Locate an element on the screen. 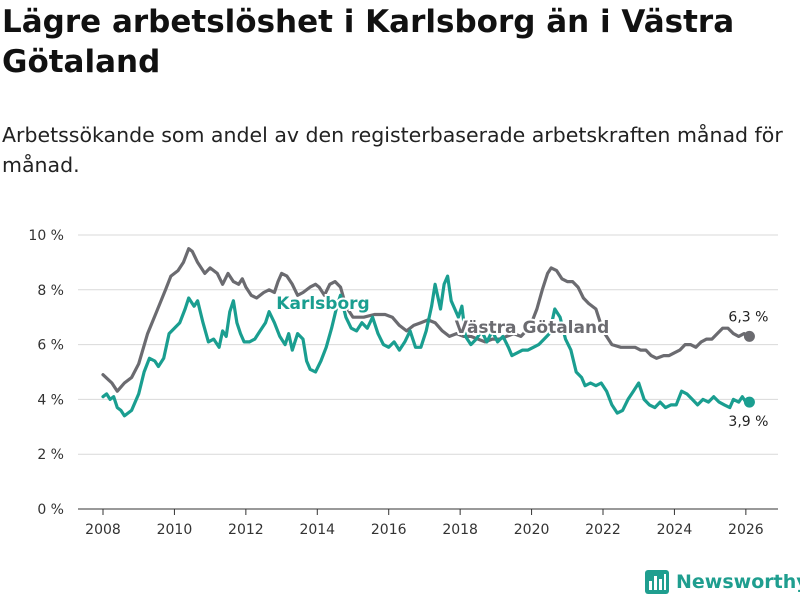 The height and width of the screenshot is (600, 800). y-tick-label: 0 % is located at coordinates (50, 510).